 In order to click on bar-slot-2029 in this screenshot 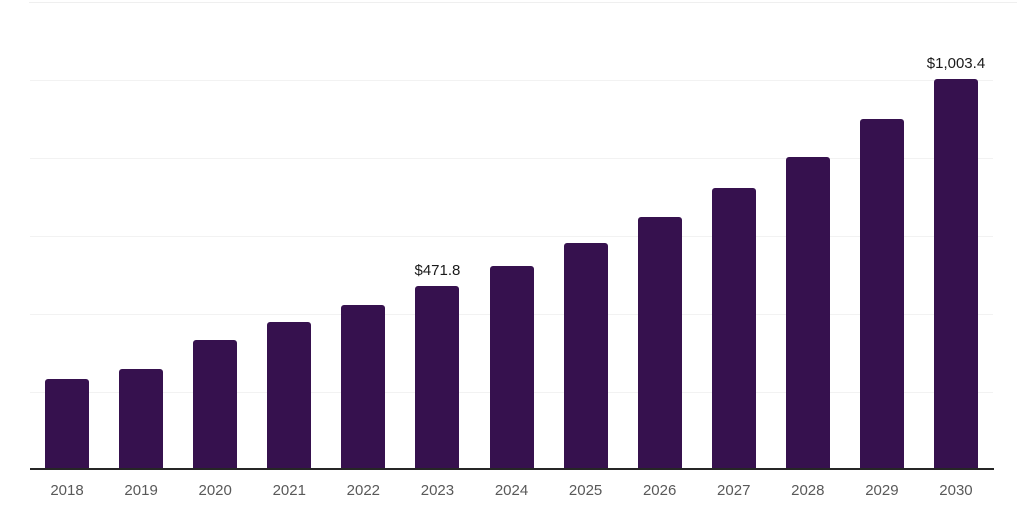, I will do `click(882, 235)`.